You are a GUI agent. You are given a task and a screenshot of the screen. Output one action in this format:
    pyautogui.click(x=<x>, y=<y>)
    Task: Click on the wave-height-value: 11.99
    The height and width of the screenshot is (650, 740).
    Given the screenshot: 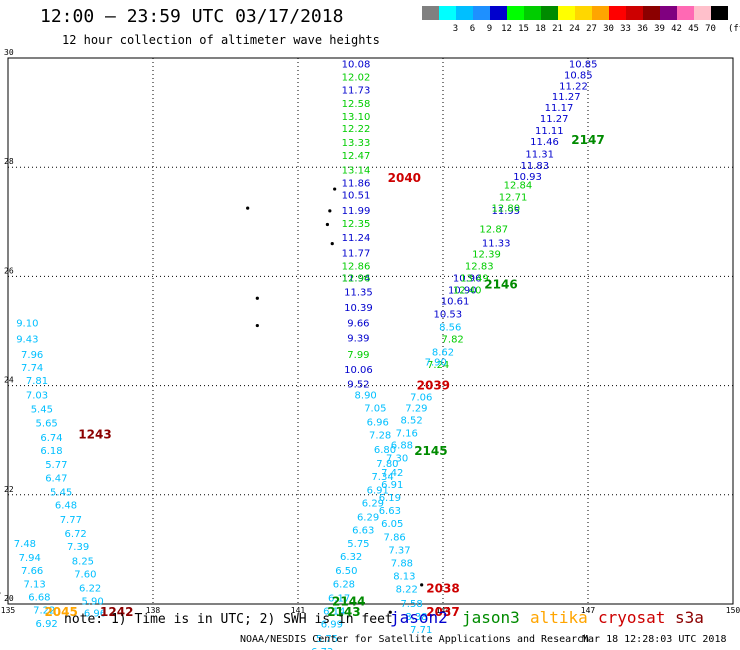 What is the action you would take?
    pyautogui.click(x=356, y=211)
    